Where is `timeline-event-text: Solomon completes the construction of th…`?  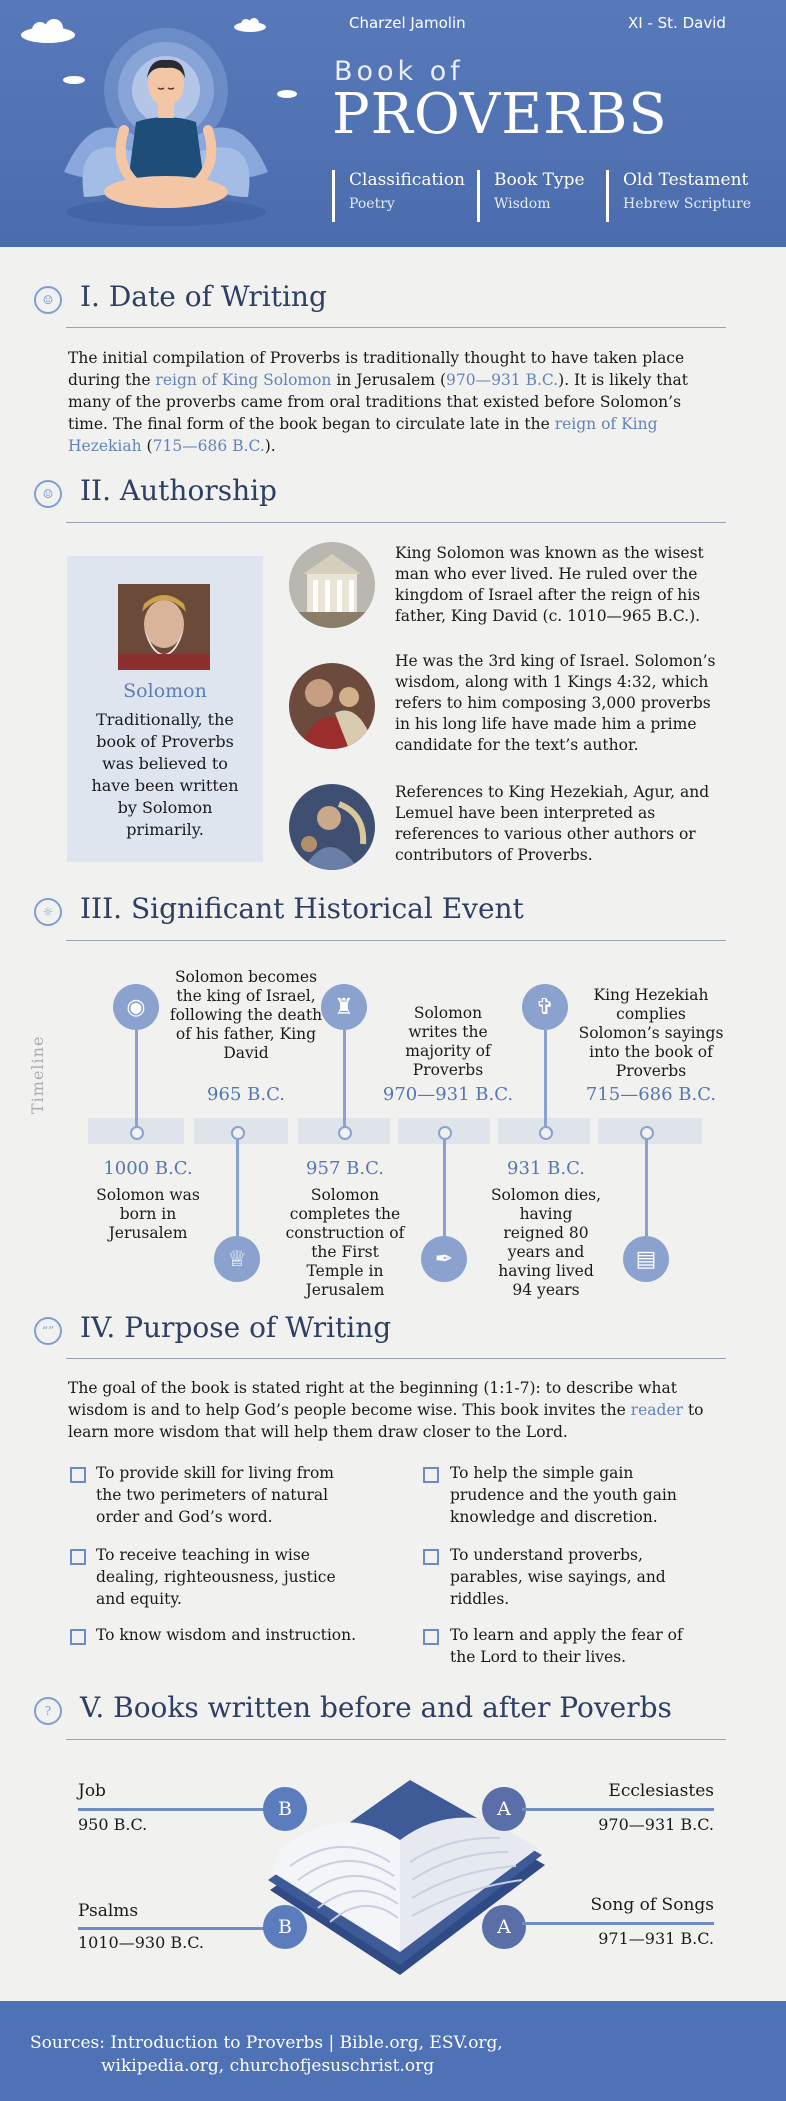 timeline-event-text: Solomon completes the construction of th… is located at coordinates (345, 1242).